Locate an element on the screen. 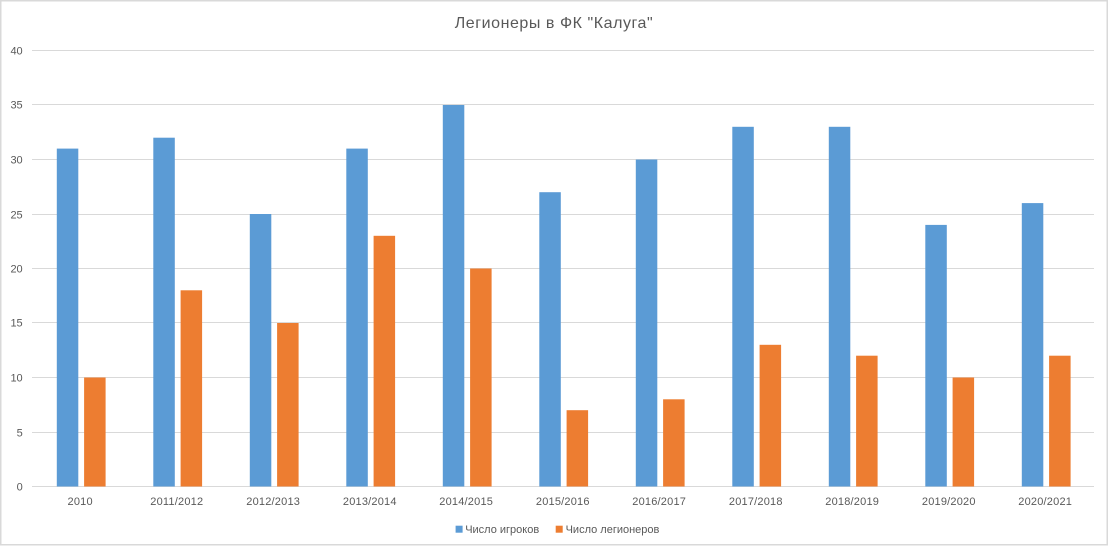 The image size is (1108, 548). svg-text: 35 is located at coordinates (16, 106).